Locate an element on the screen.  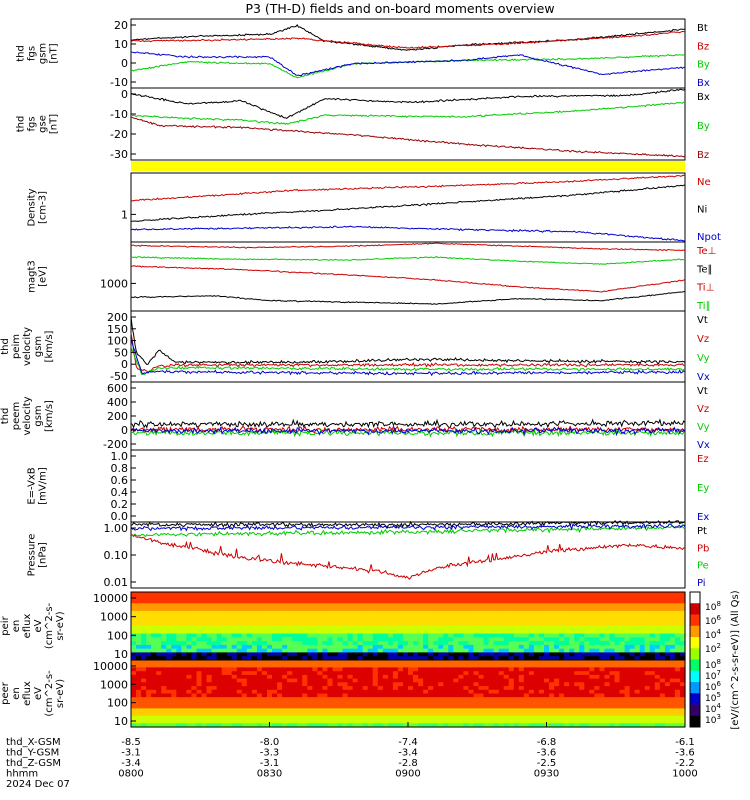
y-axis-label: thd peim velocity gsm [km/s] is located at coordinates (27, 346).